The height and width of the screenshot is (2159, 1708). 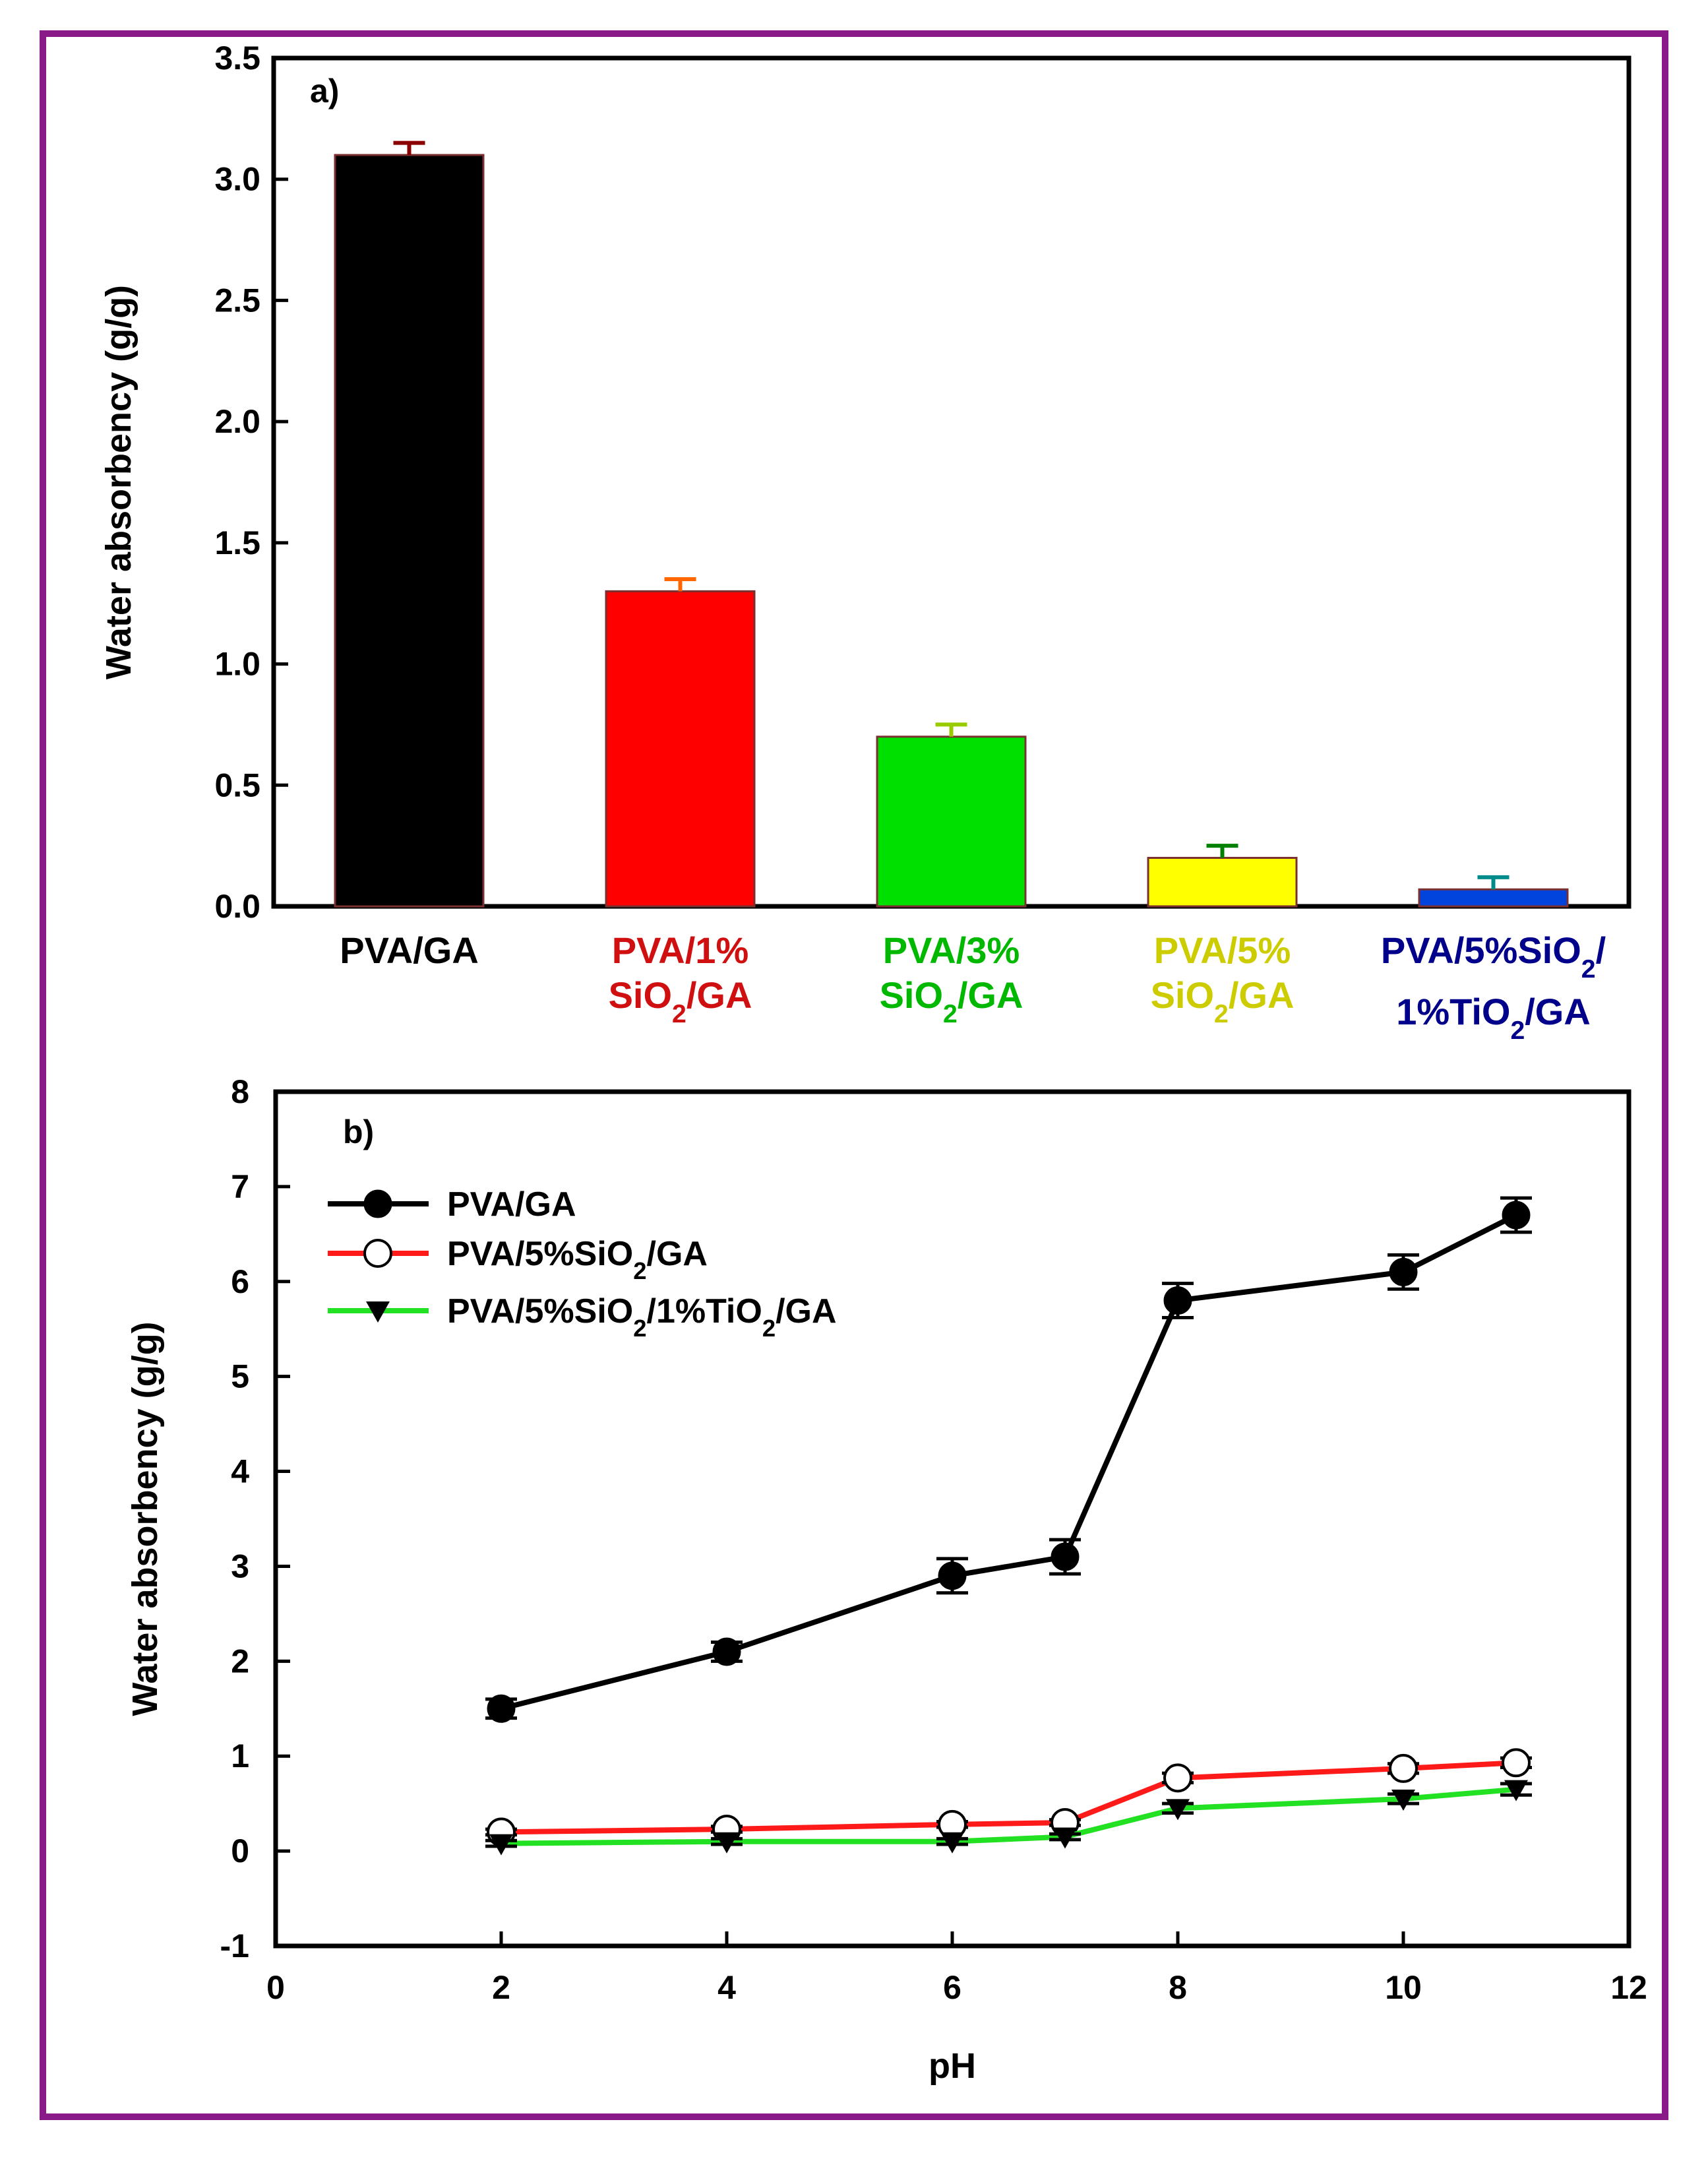 What do you see at coordinates (1403, 1987) in the screenshot?
I see `line-x-tick-label: 10` at bounding box center [1403, 1987].